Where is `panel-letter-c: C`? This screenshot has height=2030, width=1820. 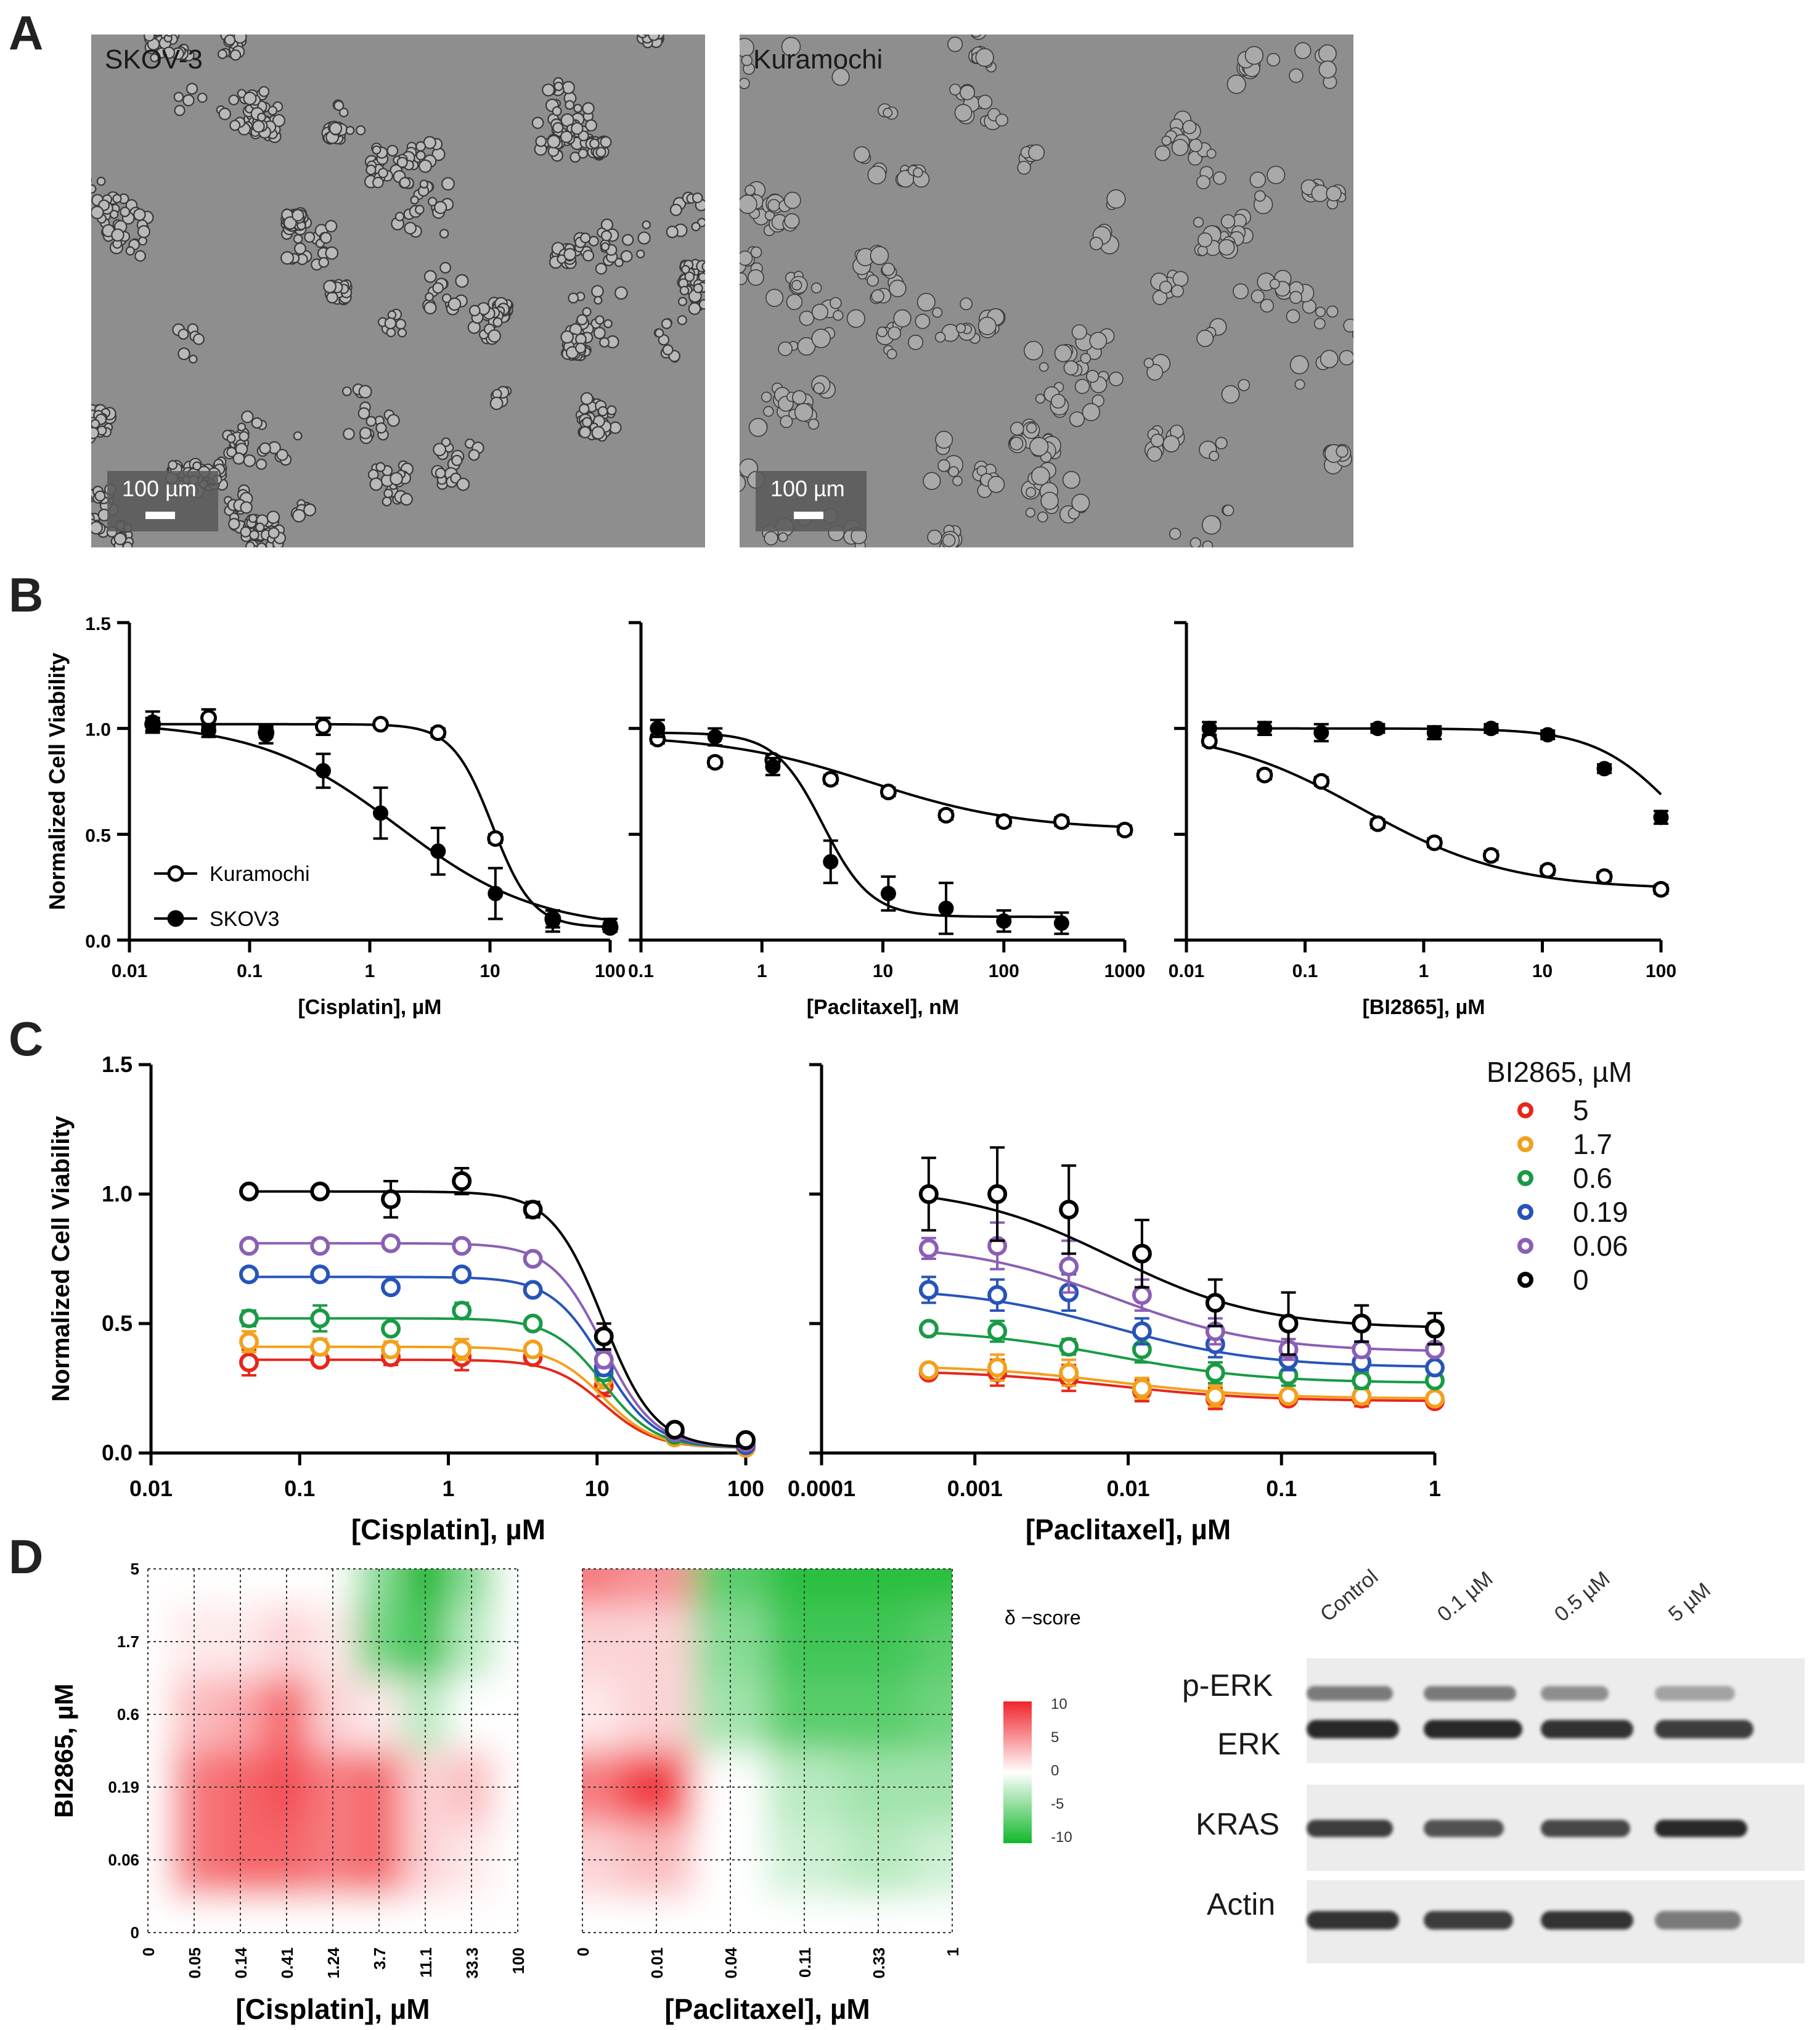
panel-letter-c: C is located at coordinates (26, 1039).